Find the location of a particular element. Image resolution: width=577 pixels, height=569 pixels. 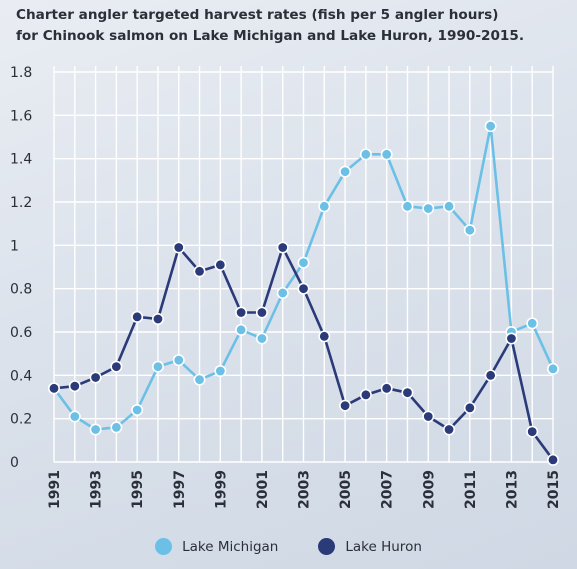

x-tick-label: 2001 is located at coordinates (263, 489).